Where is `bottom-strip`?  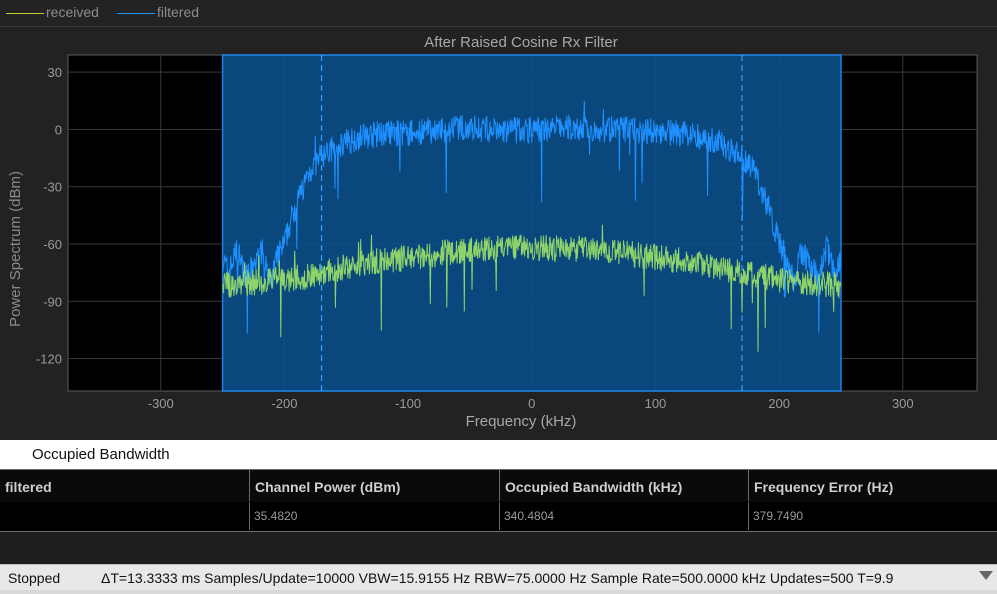 bottom-strip is located at coordinates (498, 592).